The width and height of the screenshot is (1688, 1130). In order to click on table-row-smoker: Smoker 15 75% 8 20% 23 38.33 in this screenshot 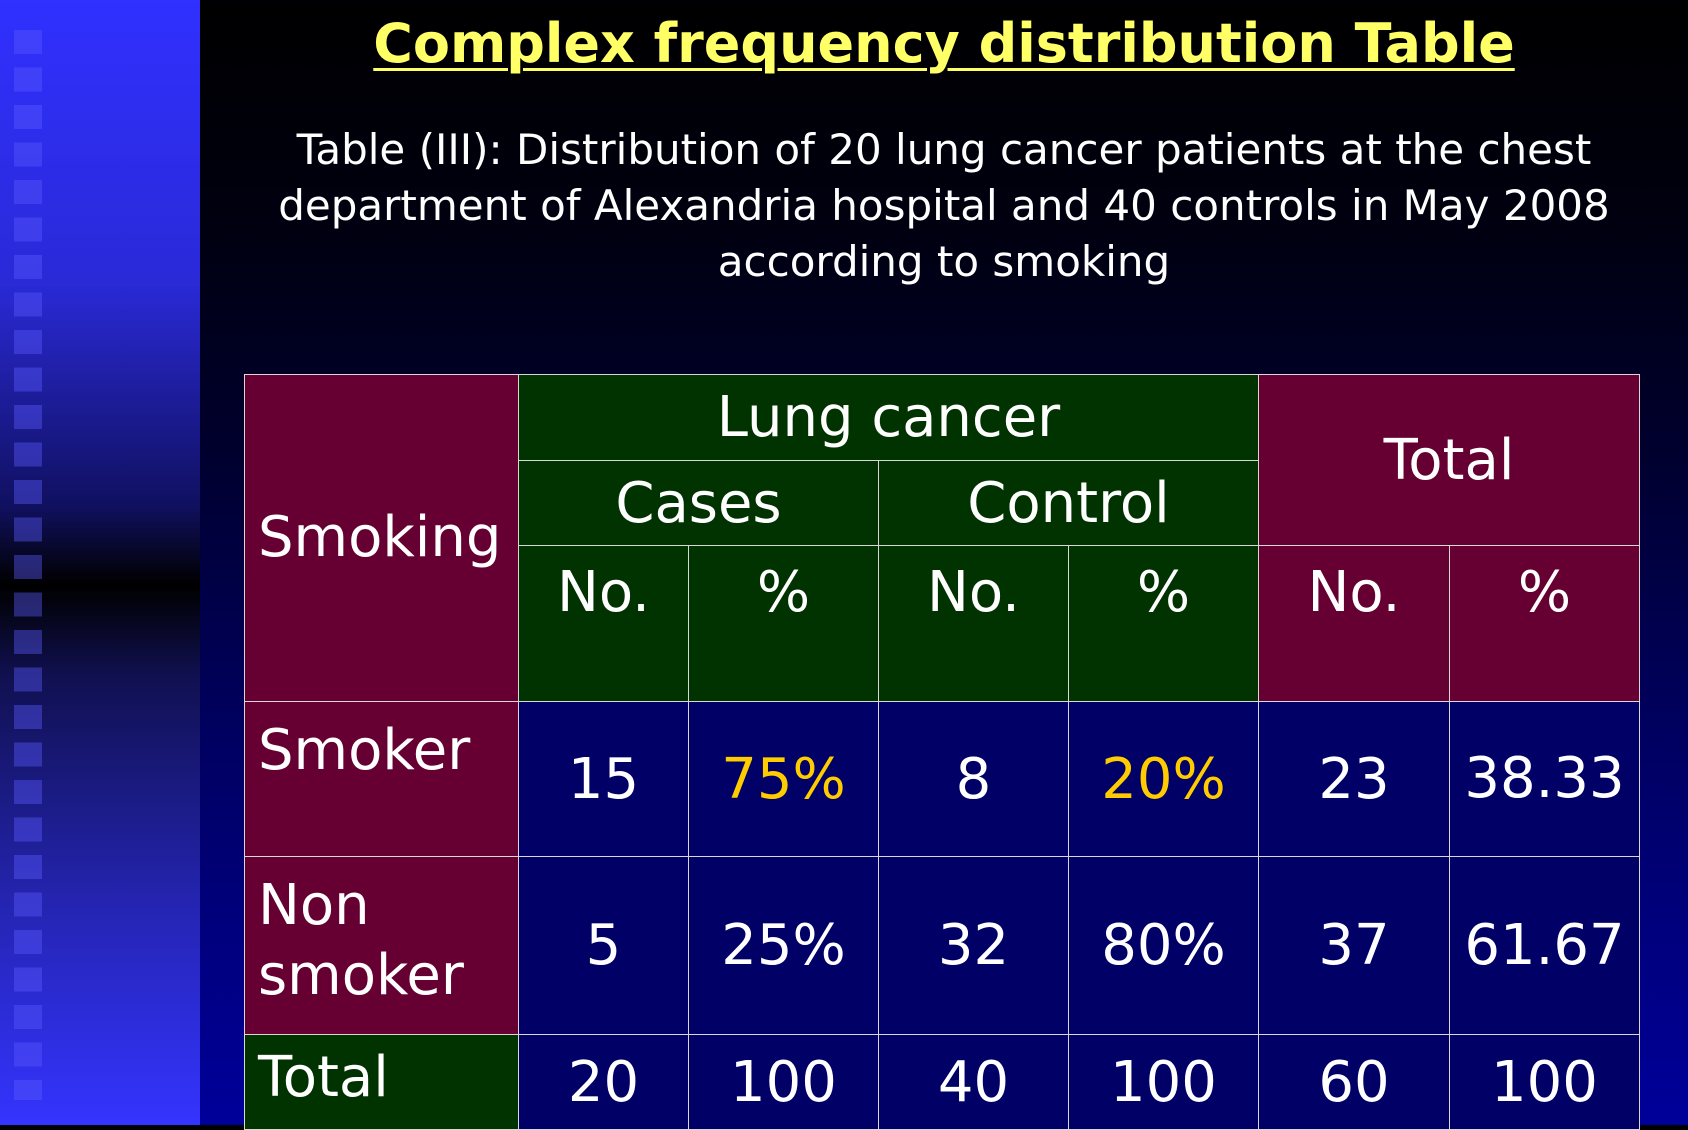, I will do `click(942, 779)`.